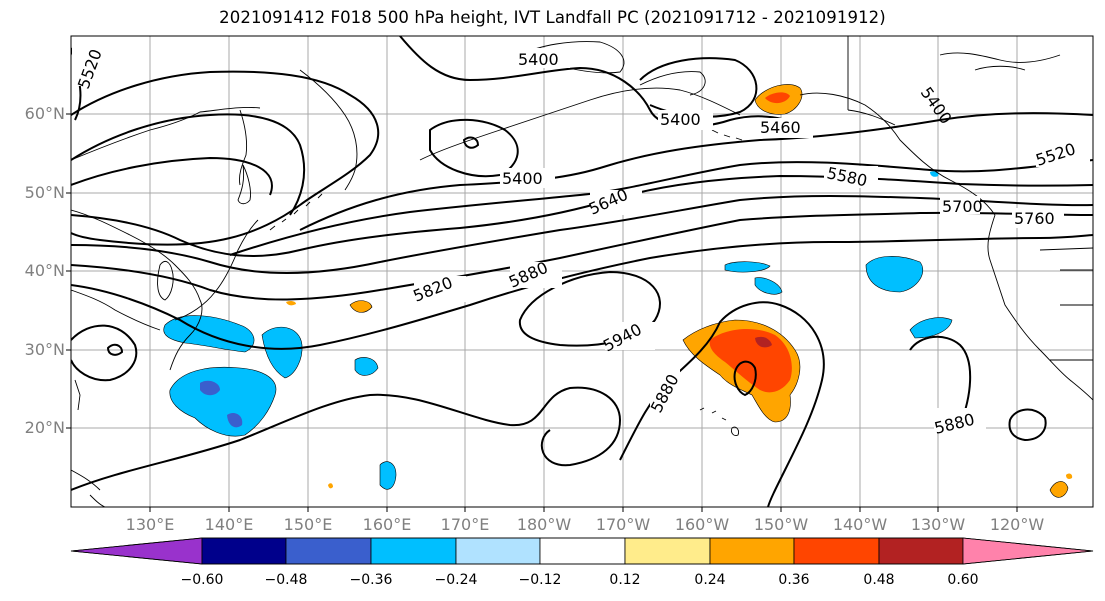  Describe the element at coordinates (44, 113) in the screenshot. I see `lat-label: 60°N` at that location.